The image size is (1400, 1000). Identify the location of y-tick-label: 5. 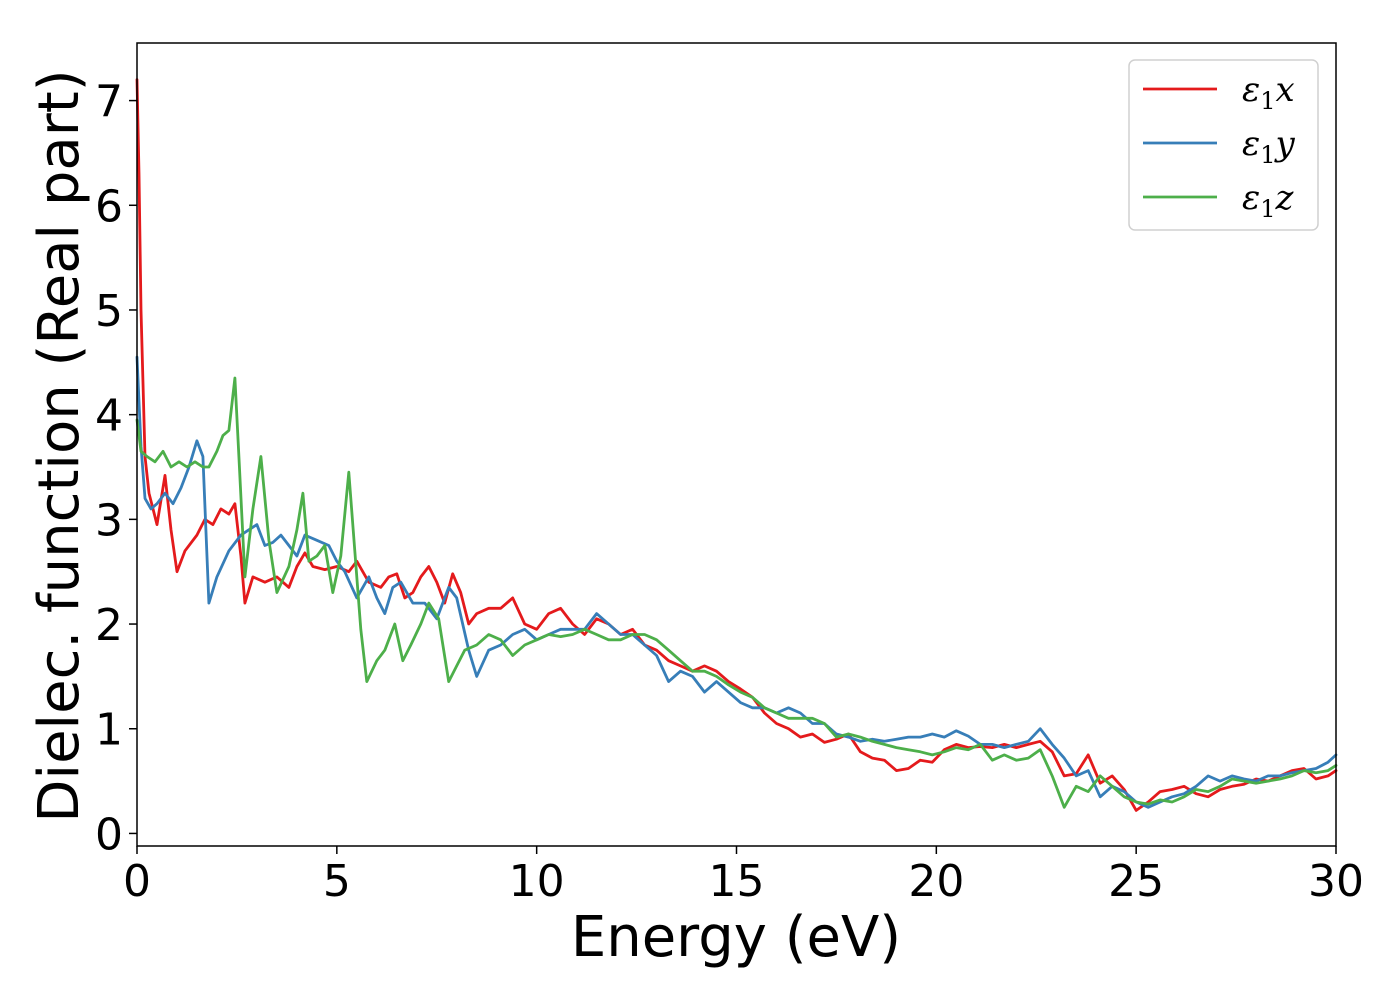
(109, 311).